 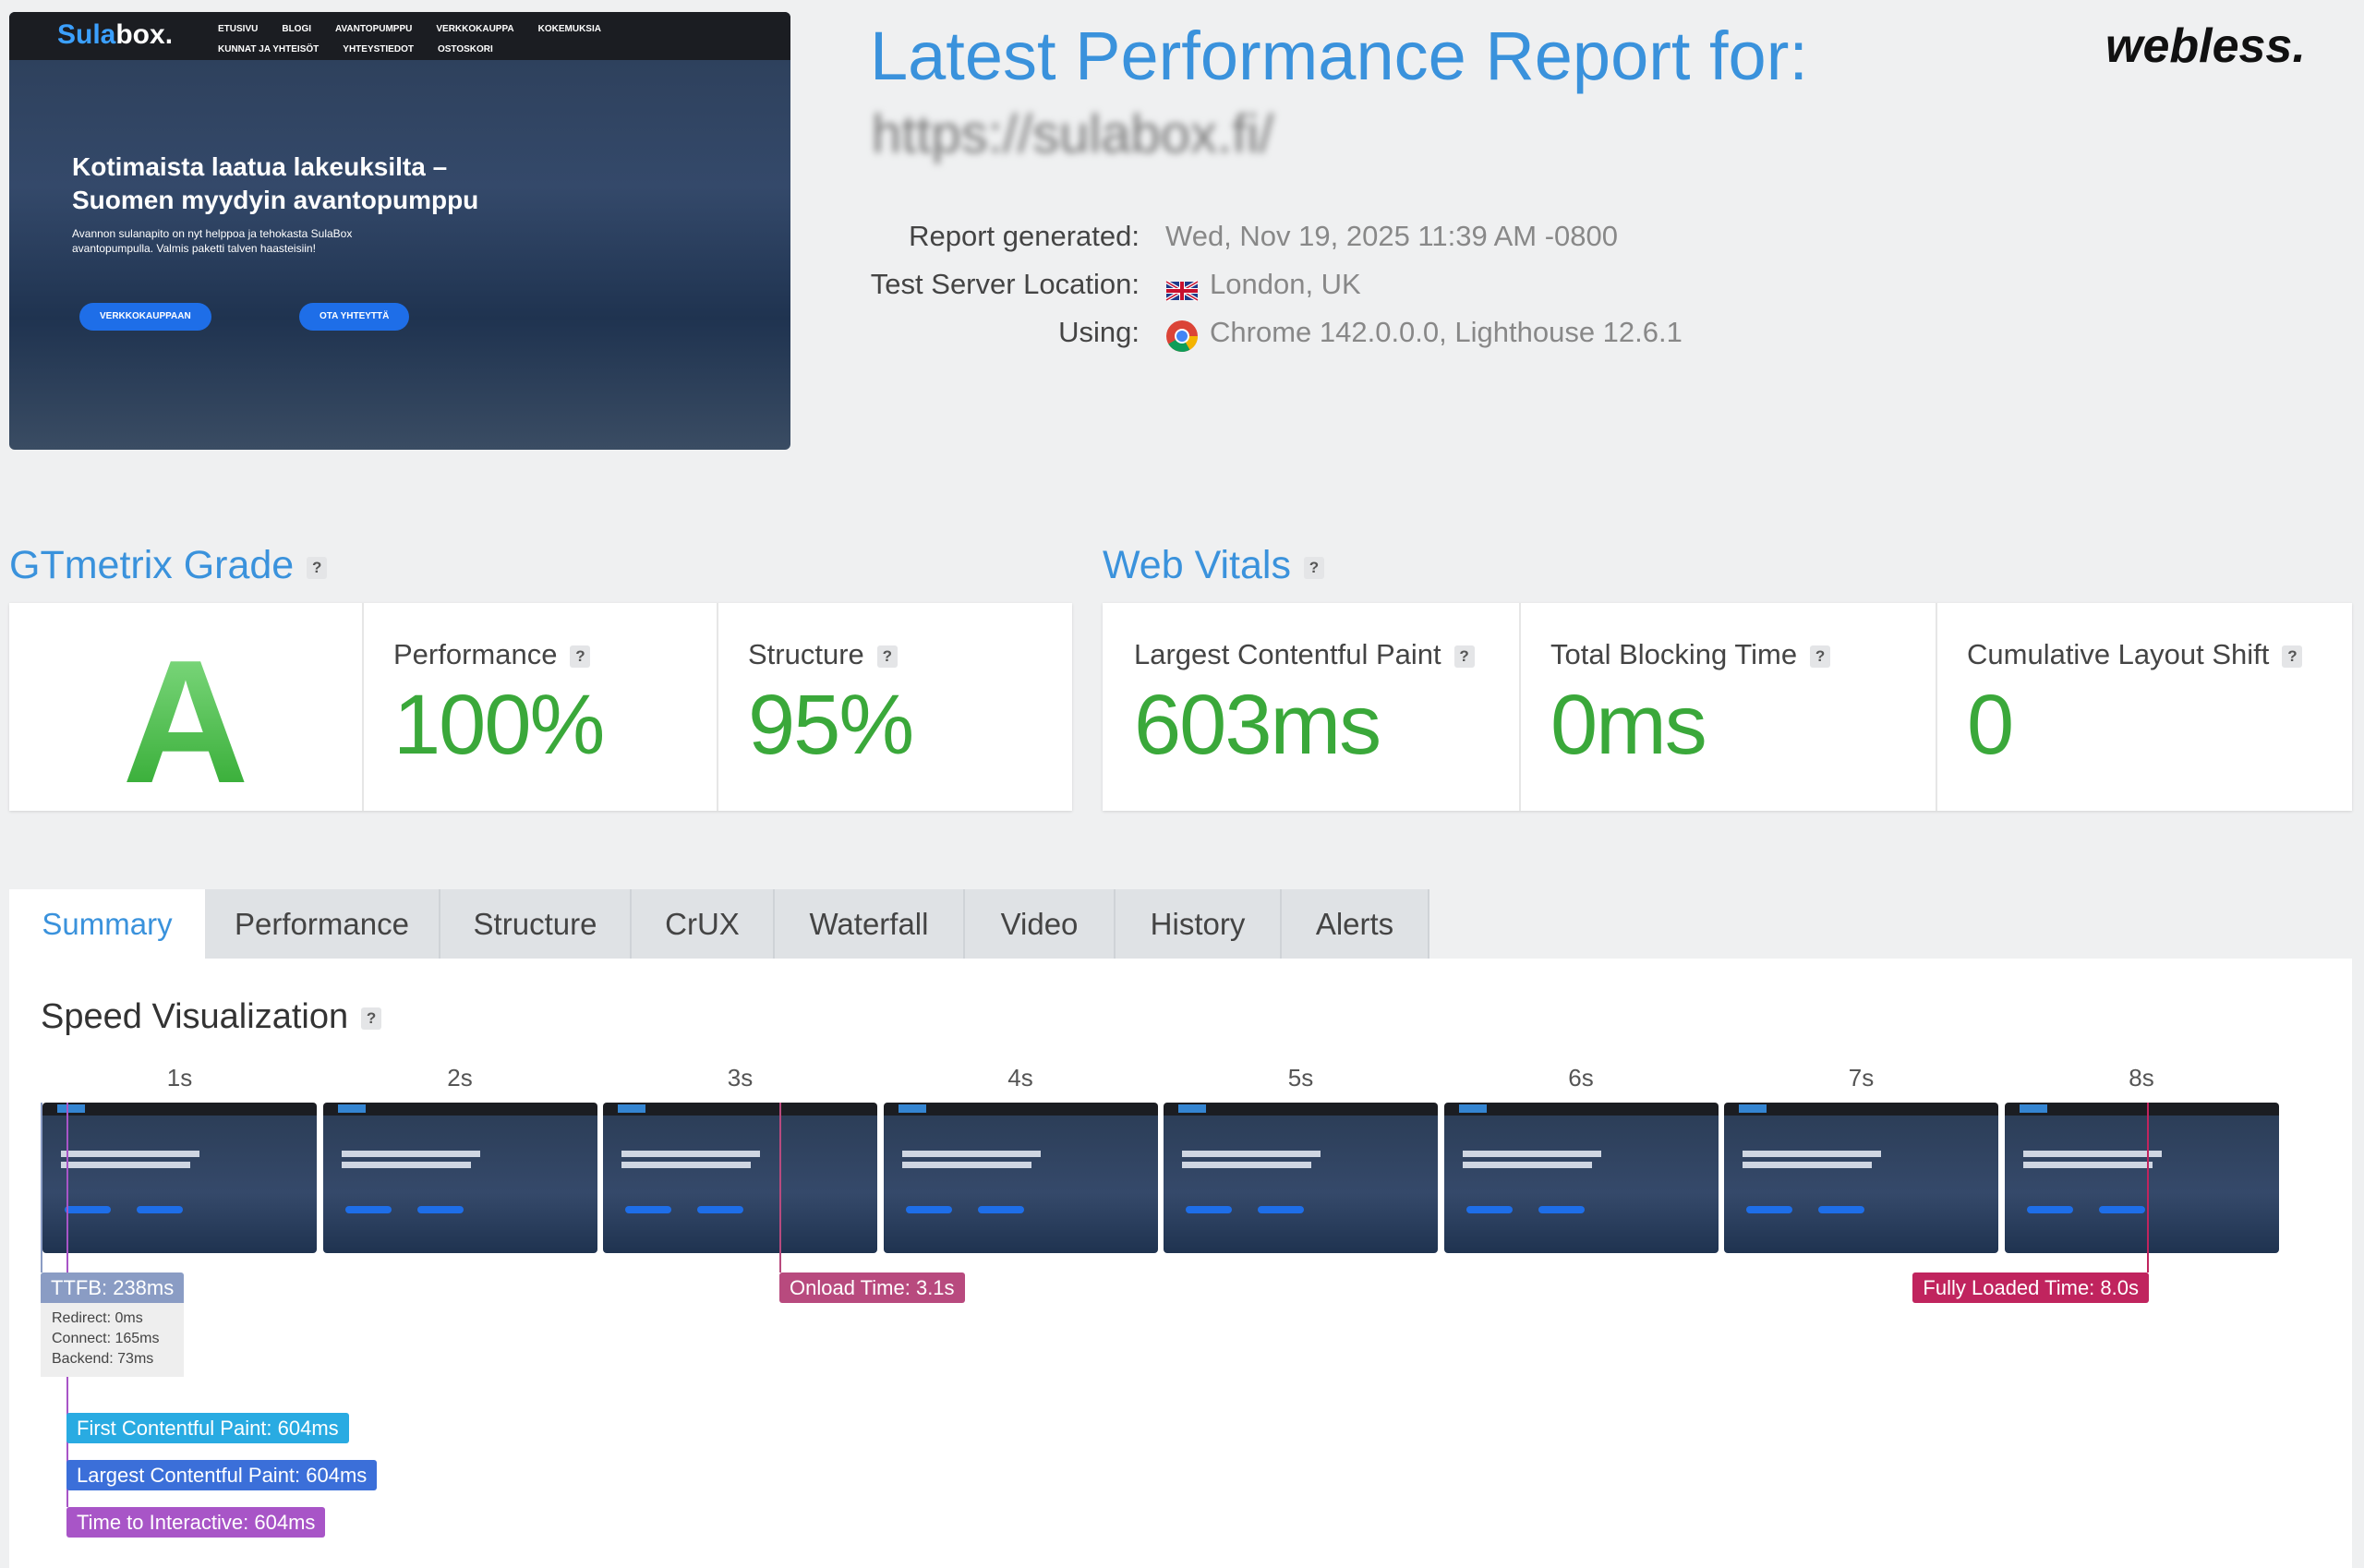 What do you see at coordinates (168, 565) in the screenshot?
I see `section-title: GTmetrix Grade?` at bounding box center [168, 565].